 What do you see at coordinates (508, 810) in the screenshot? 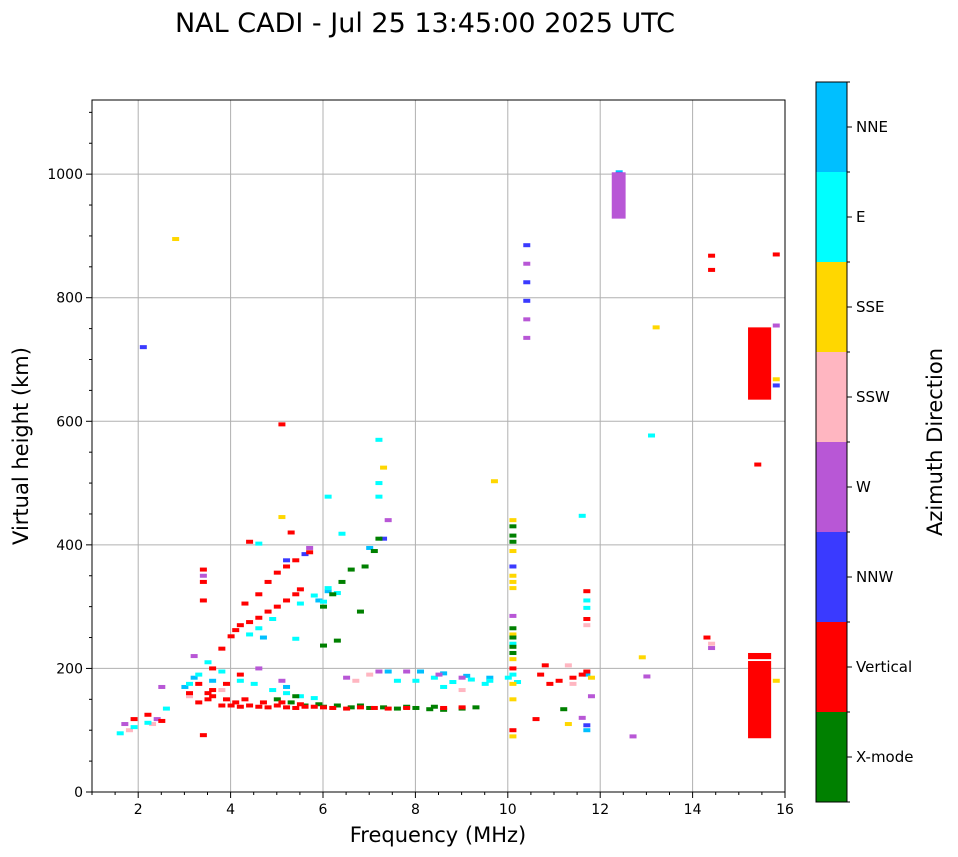
I see `x-tick-label: 10` at bounding box center [508, 810].